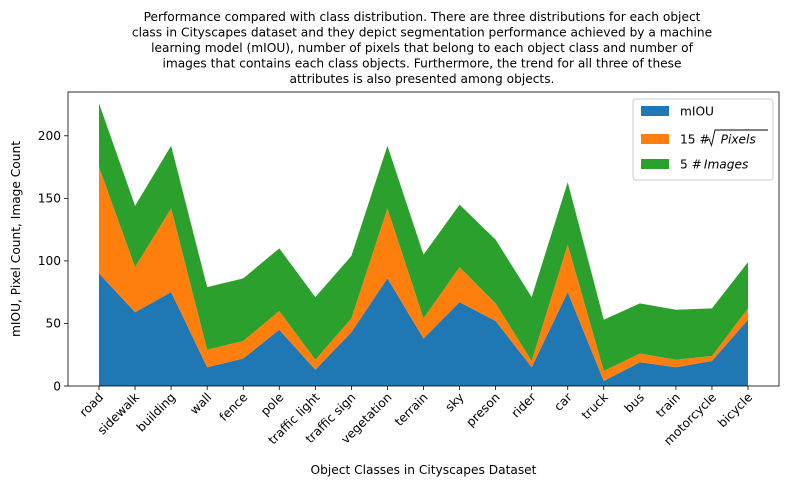 Image resolution: width=789 pixels, height=490 pixels. I want to click on x-tick-label: terrain, so click(411, 409).